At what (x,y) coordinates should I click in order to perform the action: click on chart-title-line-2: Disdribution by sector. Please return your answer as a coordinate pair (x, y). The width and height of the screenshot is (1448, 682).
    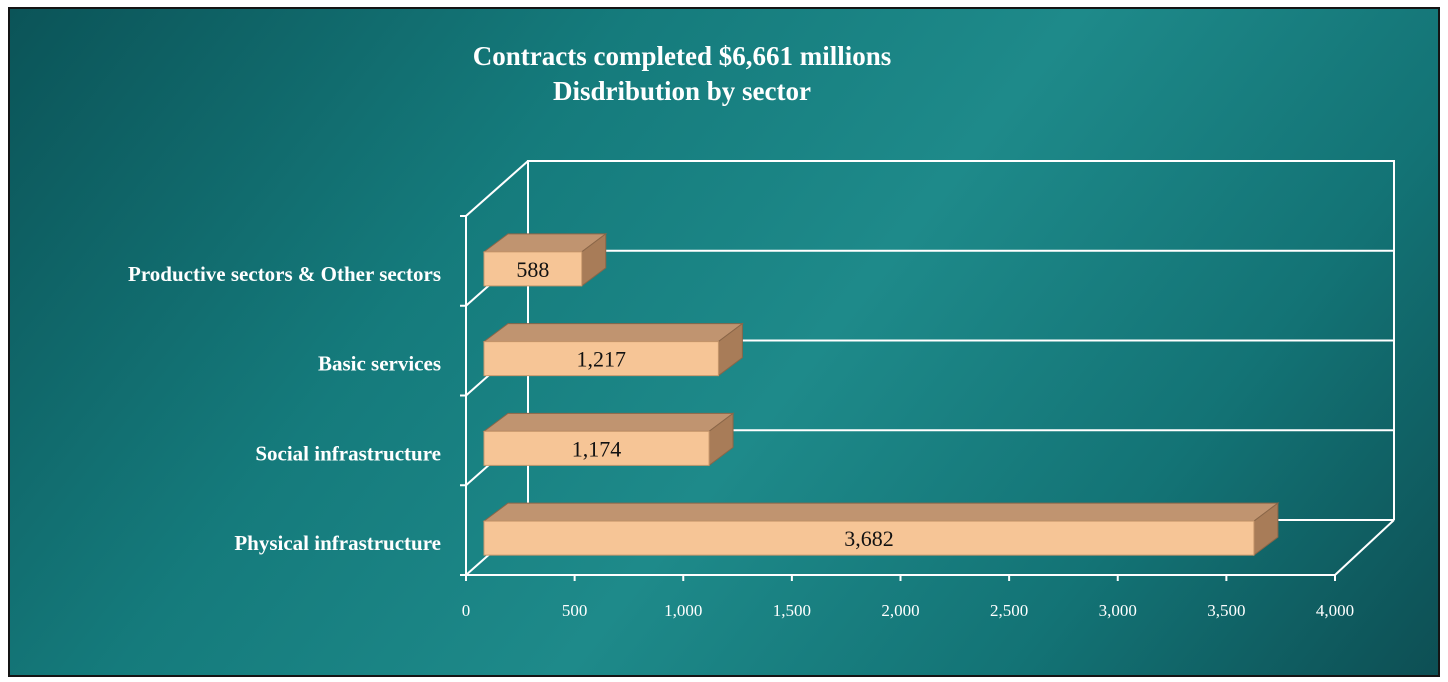
    Looking at the image, I should click on (682, 91).